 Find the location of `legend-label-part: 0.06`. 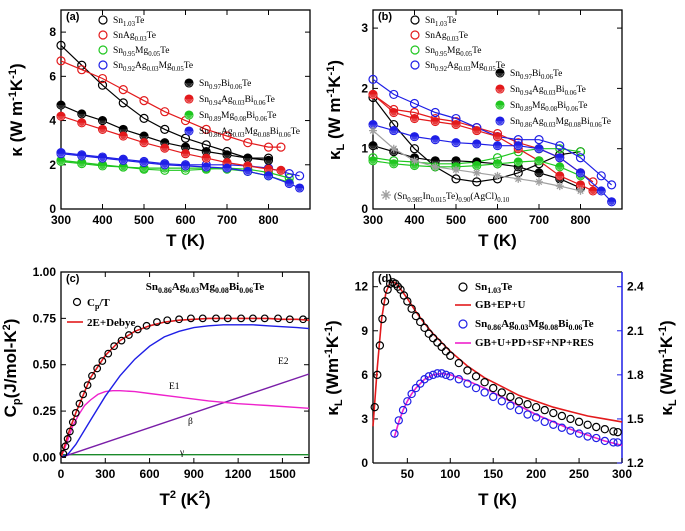

legend-label-part: 0.06 is located at coordinates (572, 109).